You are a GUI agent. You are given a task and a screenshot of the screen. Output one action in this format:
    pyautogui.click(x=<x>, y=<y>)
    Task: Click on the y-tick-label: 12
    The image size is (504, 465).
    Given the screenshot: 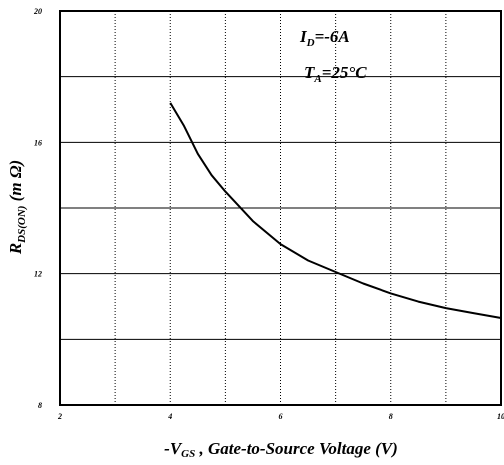 What is the action you would take?
    pyautogui.click(x=38, y=274)
    